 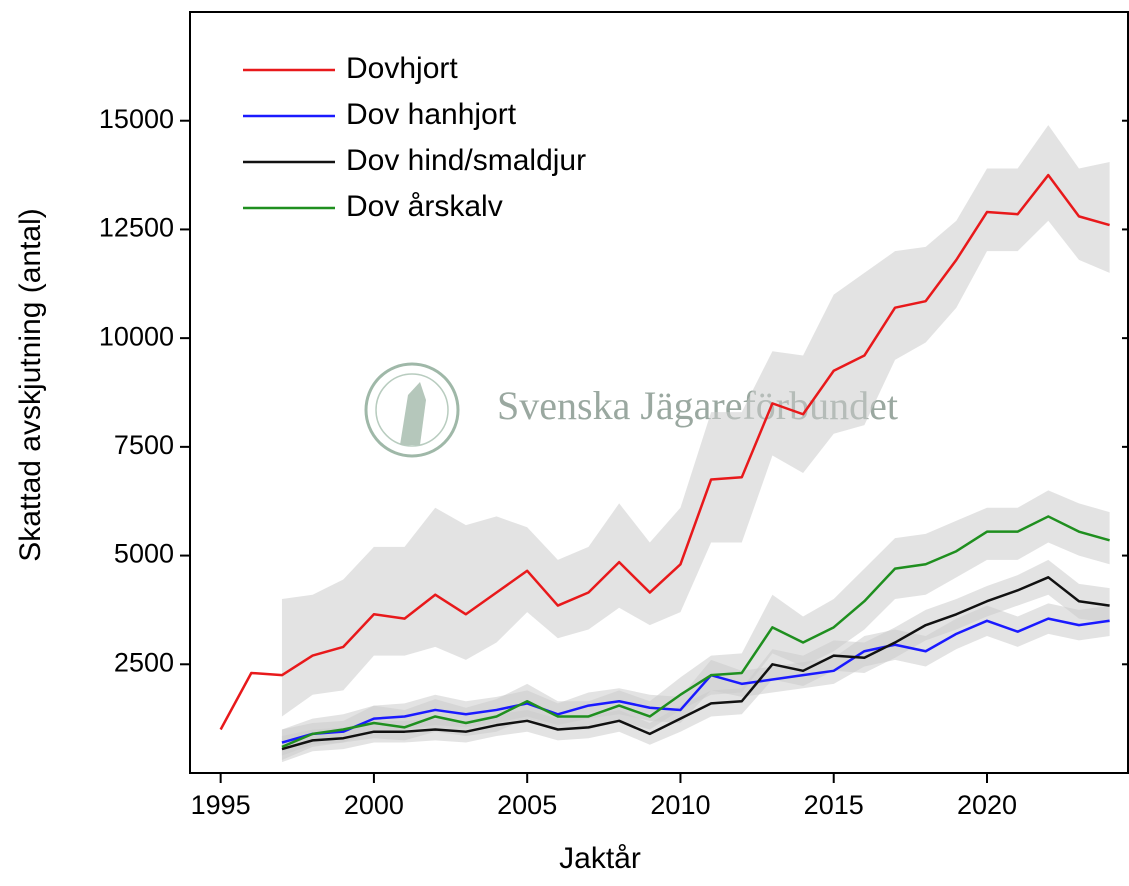 What do you see at coordinates (600, 858) in the screenshot?
I see `x-axis-label: Jaktår` at bounding box center [600, 858].